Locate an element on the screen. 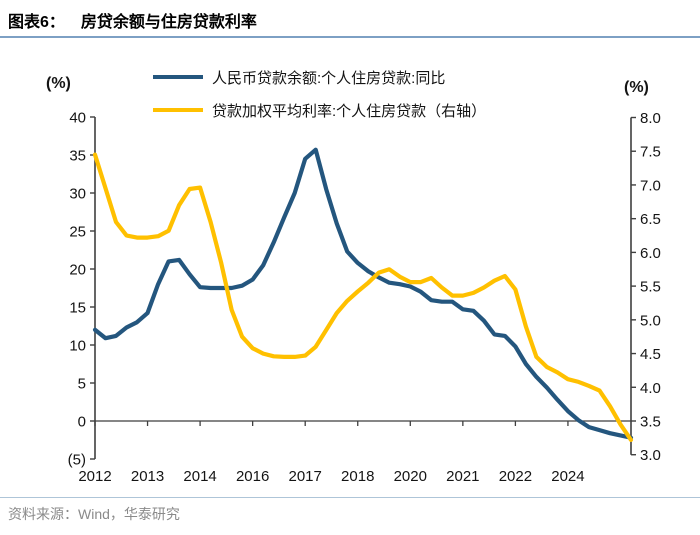 The width and height of the screenshot is (700, 535). legend-item-loan-balance: 人民币贷款余额:个人住房贷款:同比 is located at coordinates (319, 77).